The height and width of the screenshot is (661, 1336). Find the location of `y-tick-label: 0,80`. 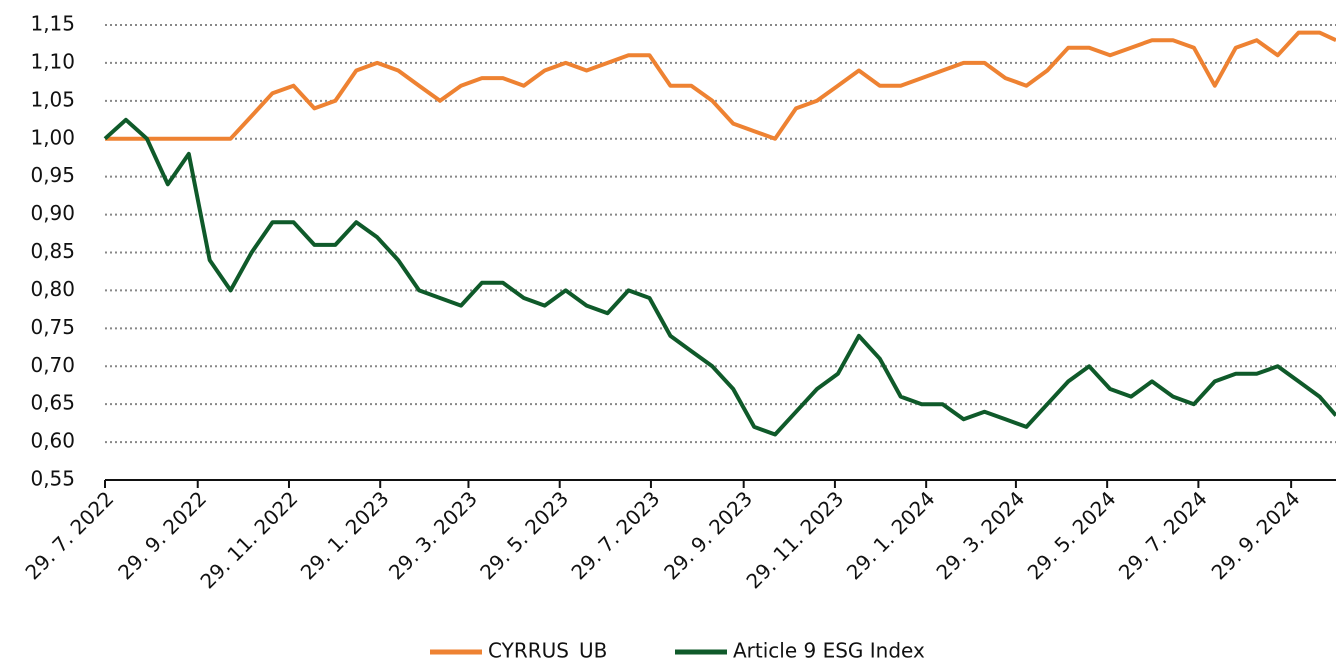

y-tick-label: 0,80 is located at coordinates (52, 289).